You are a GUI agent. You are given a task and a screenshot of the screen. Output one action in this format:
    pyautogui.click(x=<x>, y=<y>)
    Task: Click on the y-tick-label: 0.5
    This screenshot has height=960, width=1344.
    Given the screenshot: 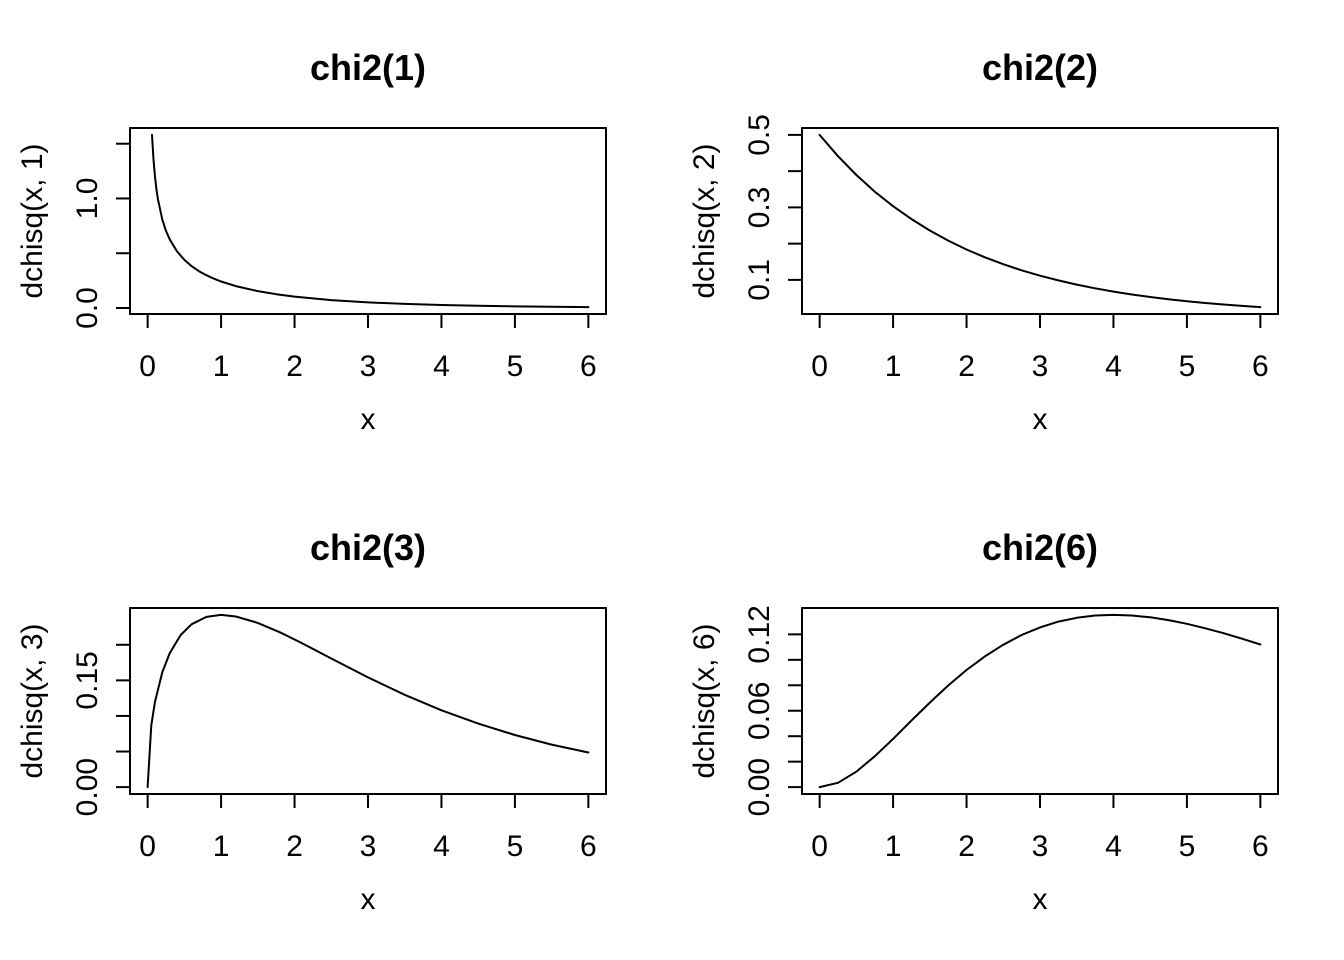 What is the action you would take?
    pyautogui.click(x=759, y=135)
    